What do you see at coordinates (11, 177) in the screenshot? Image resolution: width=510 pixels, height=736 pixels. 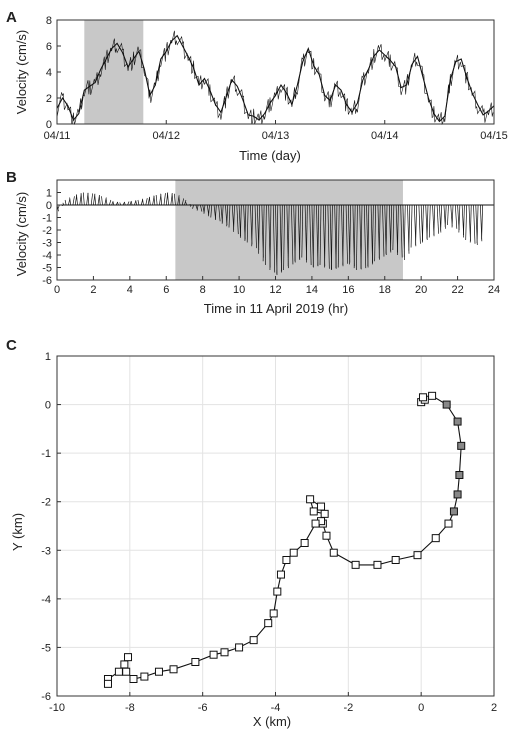 I see `panel-b-label: B` at bounding box center [11, 177].